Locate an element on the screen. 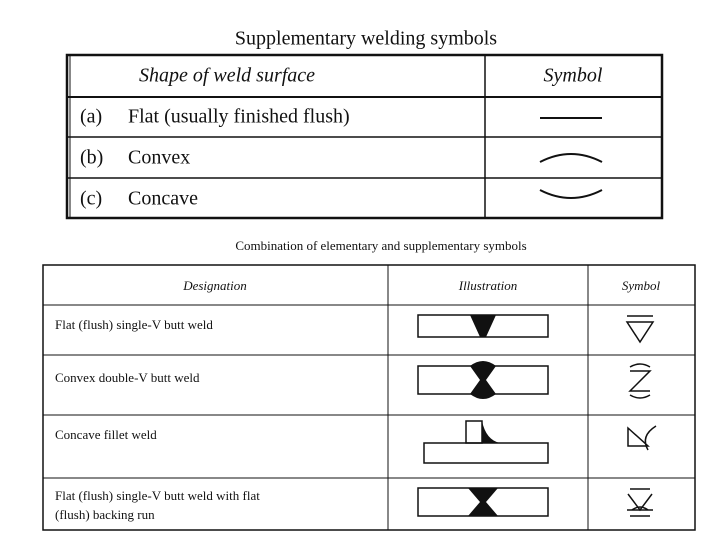  row-label: (c) is located at coordinates (91, 199).